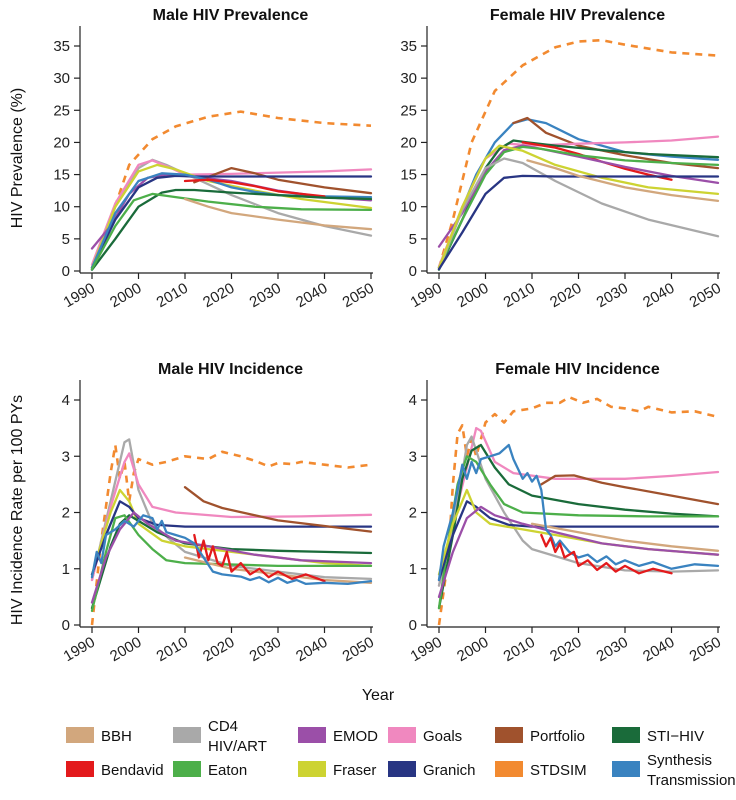 This screenshot has width=736, height=800. Describe the element at coordinates (408, 110) in the screenshot. I see `y-tick-label: 25` at that location.